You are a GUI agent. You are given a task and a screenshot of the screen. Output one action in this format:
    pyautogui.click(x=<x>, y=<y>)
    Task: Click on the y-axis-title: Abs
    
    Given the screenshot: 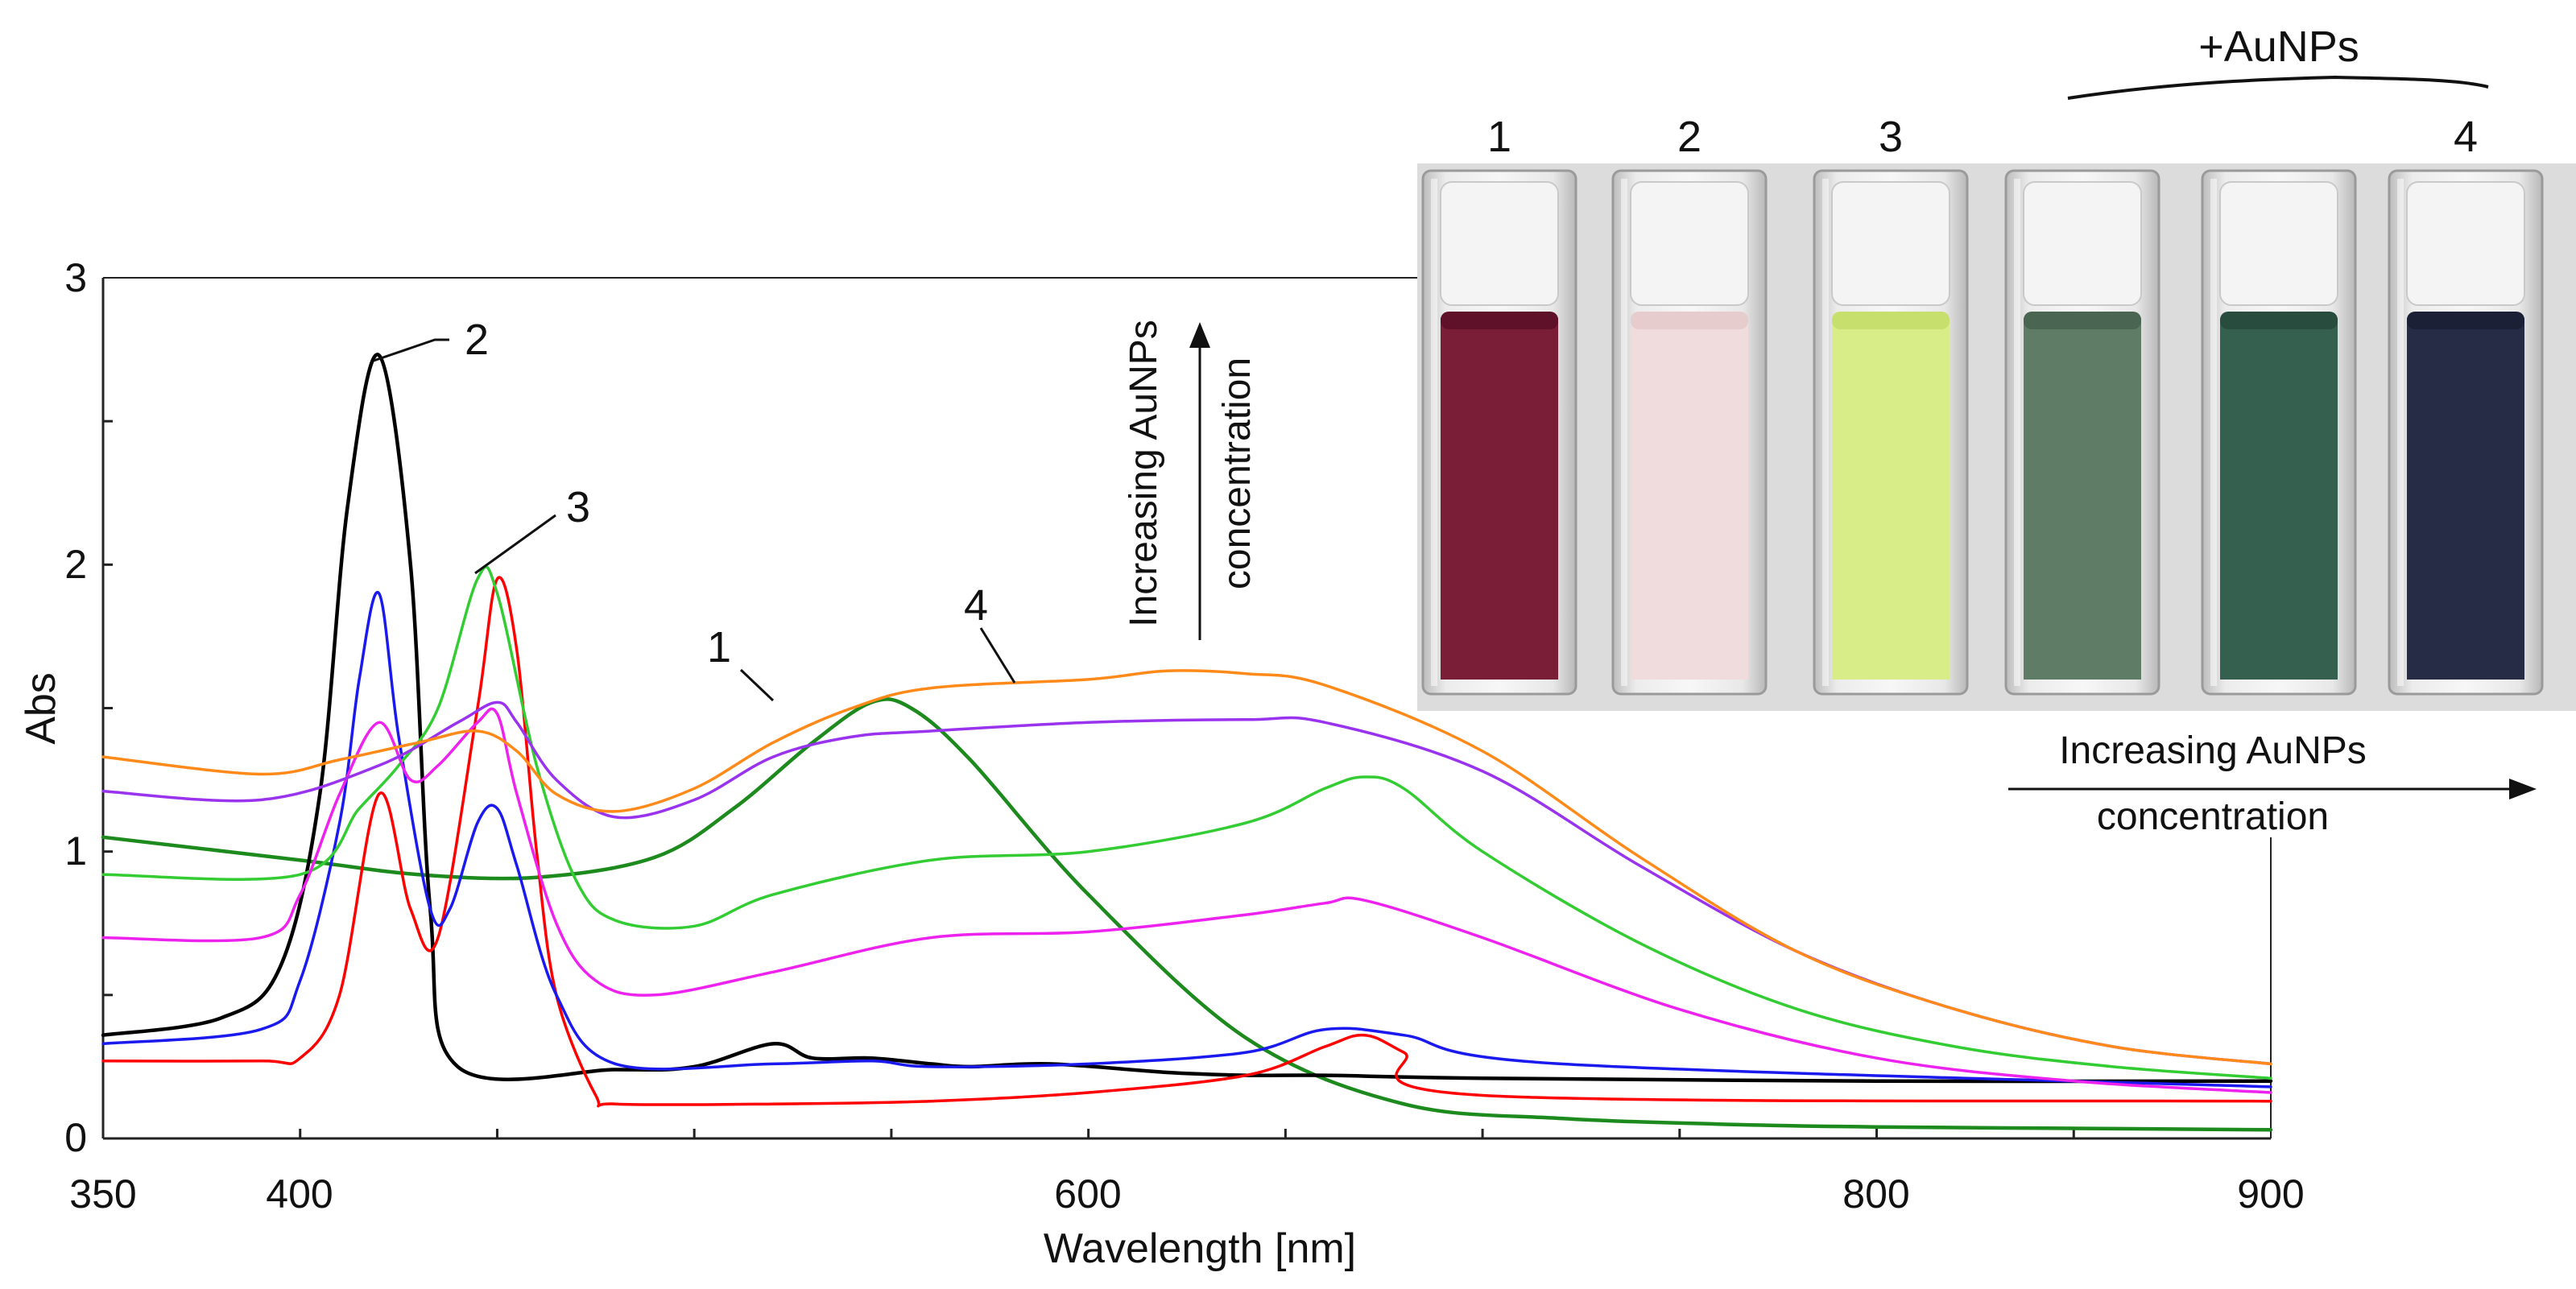 What is the action you would take?
    pyautogui.click(x=41, y=708)
    